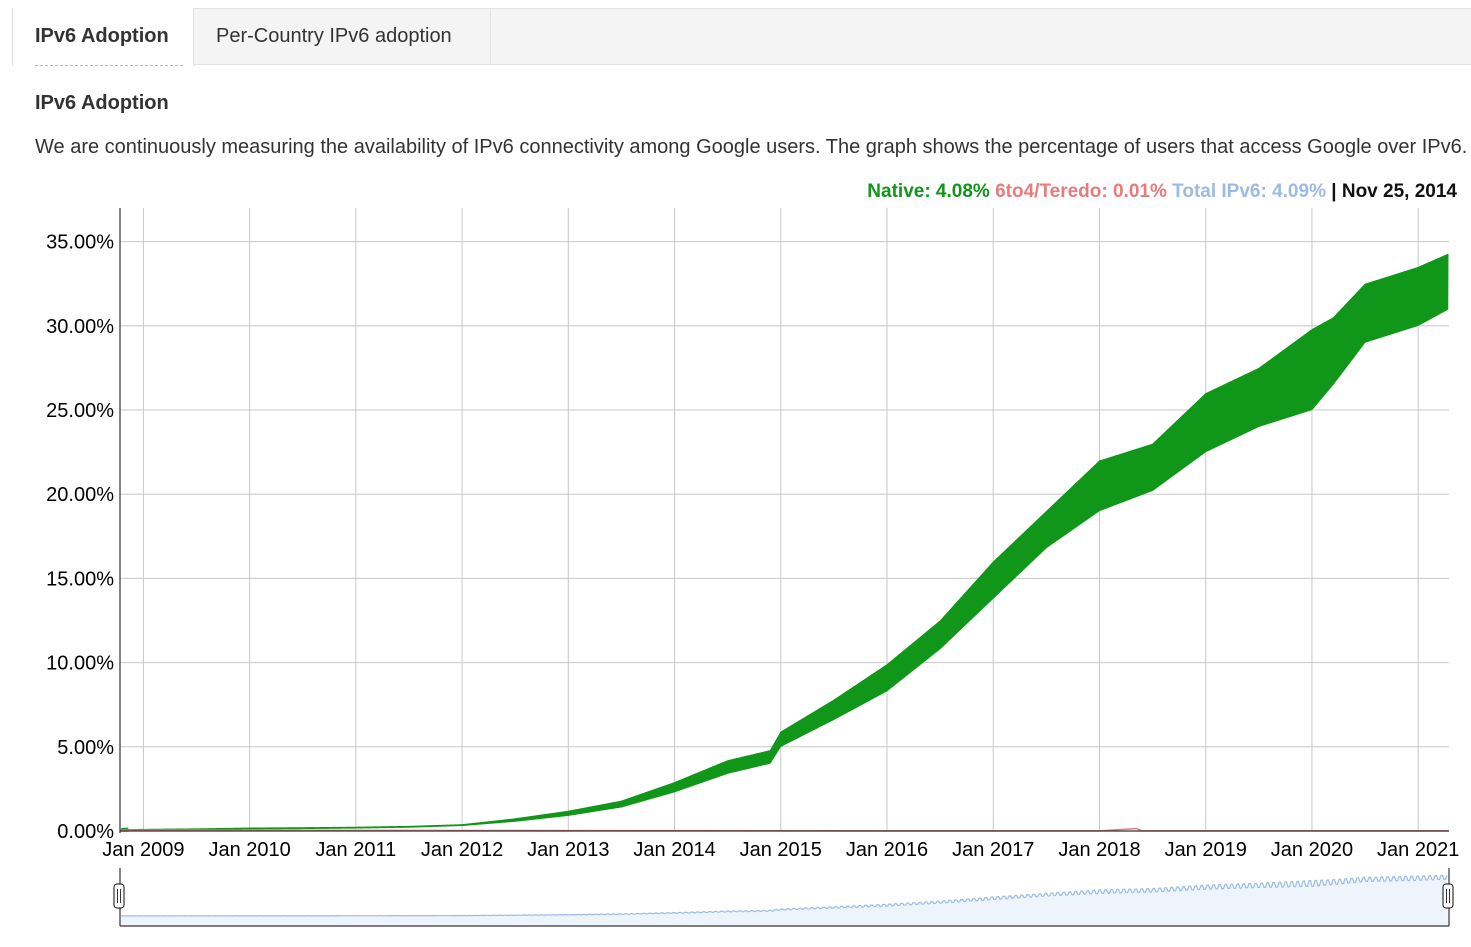 The width and height of the screenshot is (1471, 947). What do you see at coordinates (334, 36) in the screenshot?
I see `tab-per-country-label: Per-Country IPv6 adoption` at bounding box center [334, 36].